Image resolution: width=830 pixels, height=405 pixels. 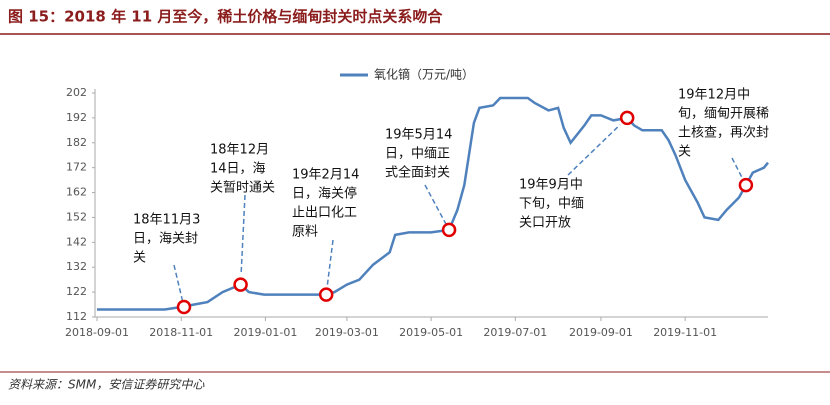 I want to click on annotation-text: 19年12月中, so click(x=714, y=95).